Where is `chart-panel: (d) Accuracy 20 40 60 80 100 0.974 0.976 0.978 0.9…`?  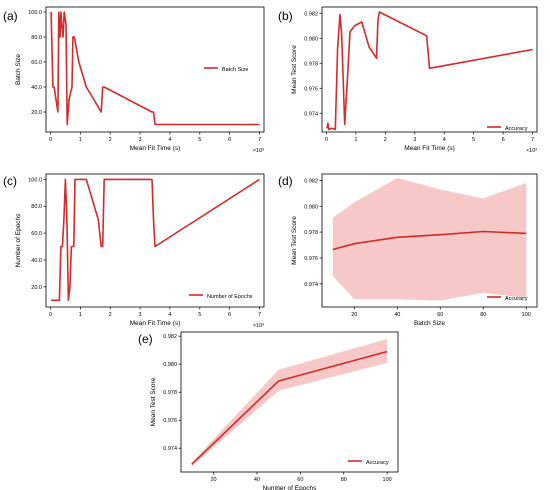 chart-panel: (d) Accuracy 20 40 60 80 100 0.974 0.976 0.978 0.9… is located at coordinates (408, 250).